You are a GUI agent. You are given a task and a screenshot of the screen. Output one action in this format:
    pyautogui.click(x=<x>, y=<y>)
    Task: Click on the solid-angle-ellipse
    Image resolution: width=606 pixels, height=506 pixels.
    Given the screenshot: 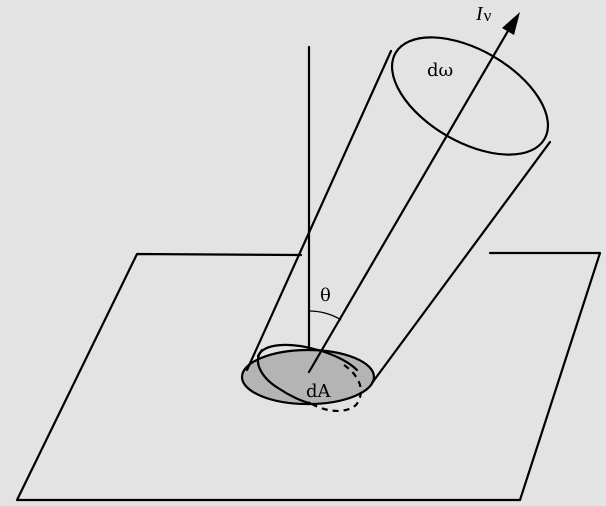 What is the action you would take?
    pyautogui.click(x=470, y=96)
    